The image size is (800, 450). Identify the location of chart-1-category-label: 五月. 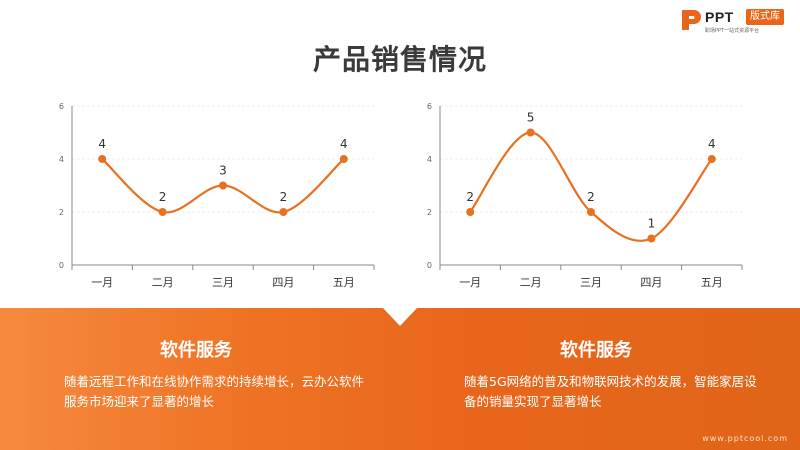
(344, 282).